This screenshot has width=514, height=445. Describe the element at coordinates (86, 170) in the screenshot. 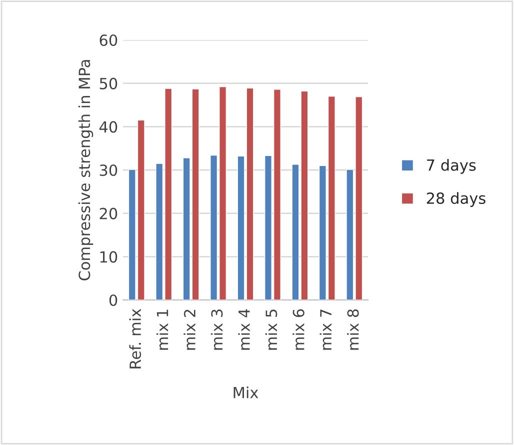

I see `y-axis-title: Compressive strength in MPa` at that location.